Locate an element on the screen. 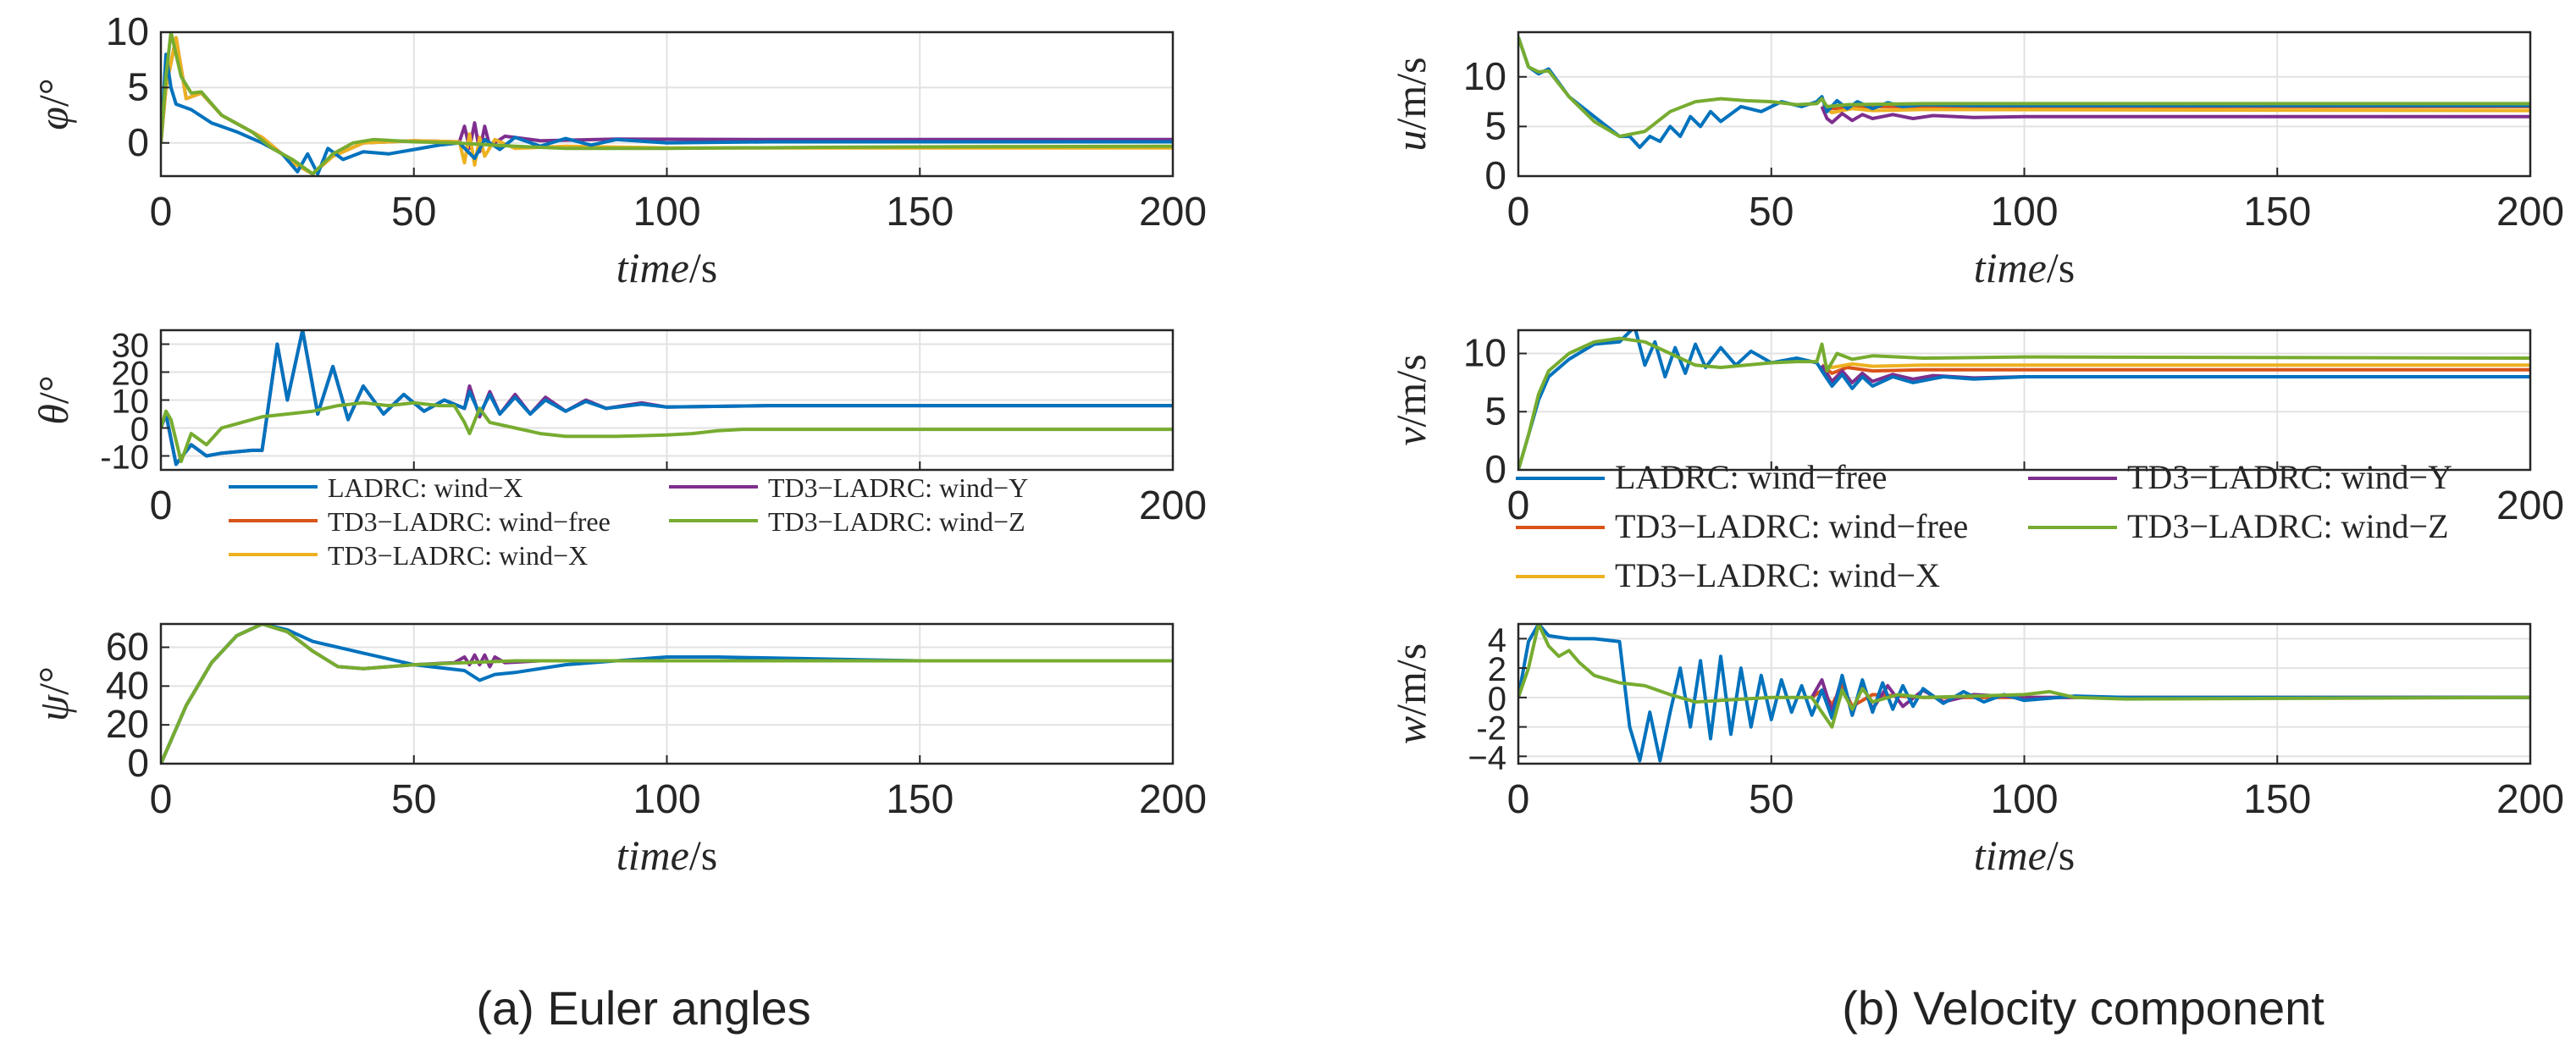 This screenshot has height=1049, width=2576. left-caption: (a) Euler angles is located at coordinates (643, 1008).